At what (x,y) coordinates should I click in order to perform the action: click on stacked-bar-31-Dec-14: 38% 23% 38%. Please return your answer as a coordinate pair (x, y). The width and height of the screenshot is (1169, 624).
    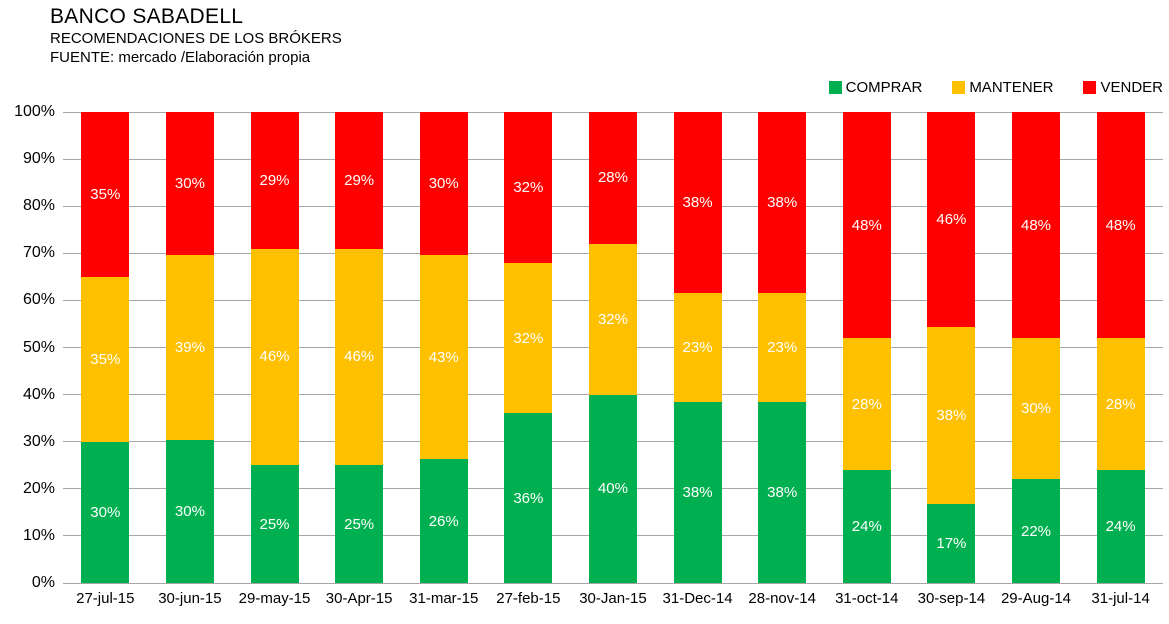
    Looking at the image, I should click on (697, 347).